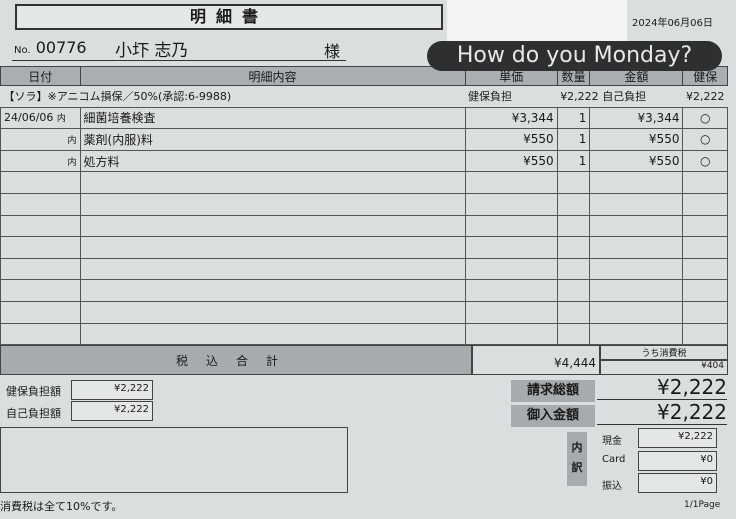  What do you see at coordinates (511, 118) in the screenshot?
I see `row-unit-price: ¥3,344` at bounding box center [511, 118].